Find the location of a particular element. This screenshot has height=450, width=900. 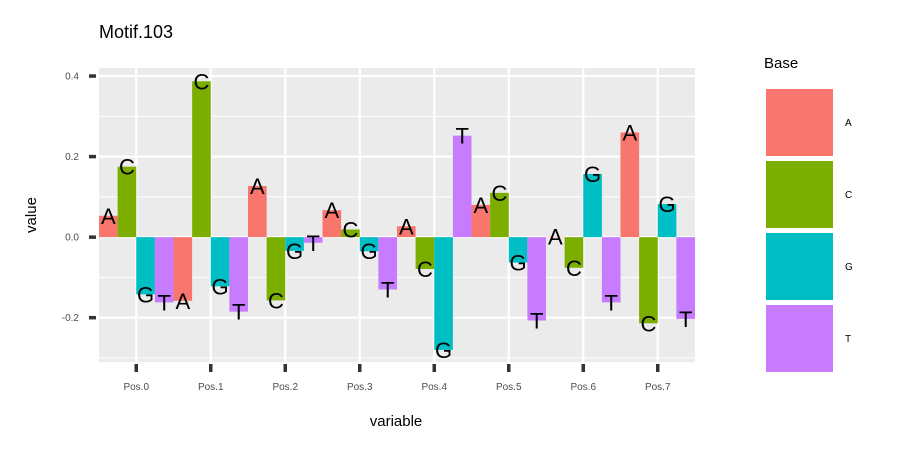

bar-label-Pos.7-C: C is located at coordinates (648, 323).